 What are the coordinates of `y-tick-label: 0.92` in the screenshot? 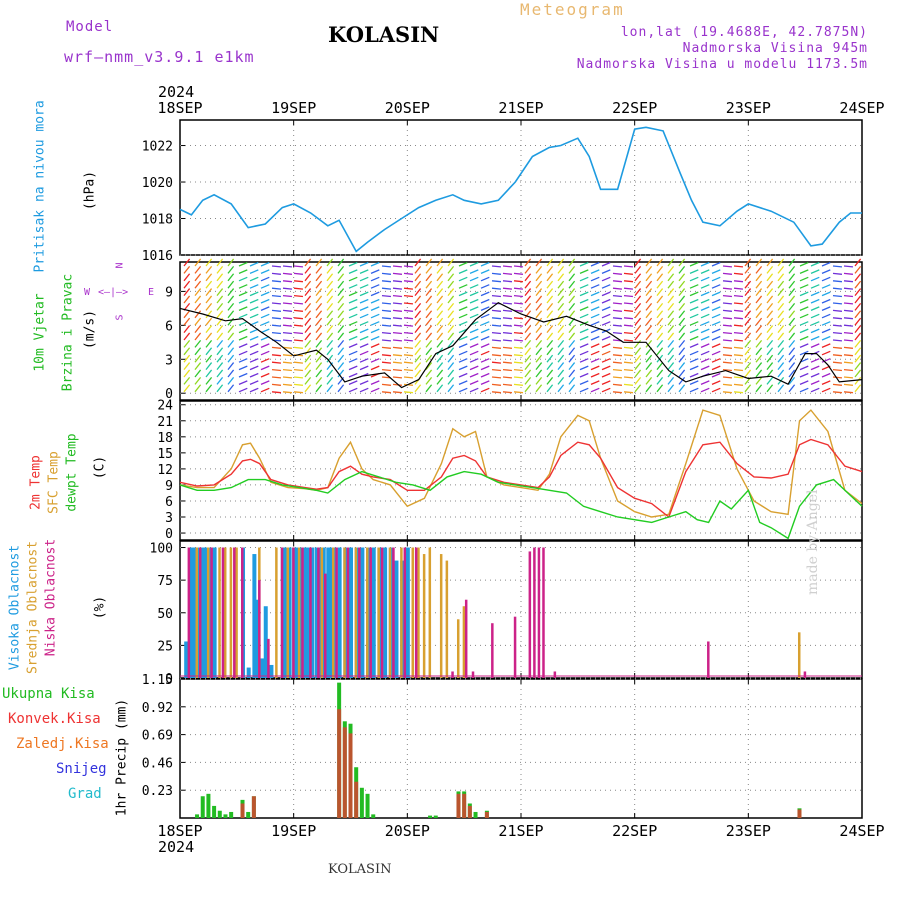 It's located at (157, 708).